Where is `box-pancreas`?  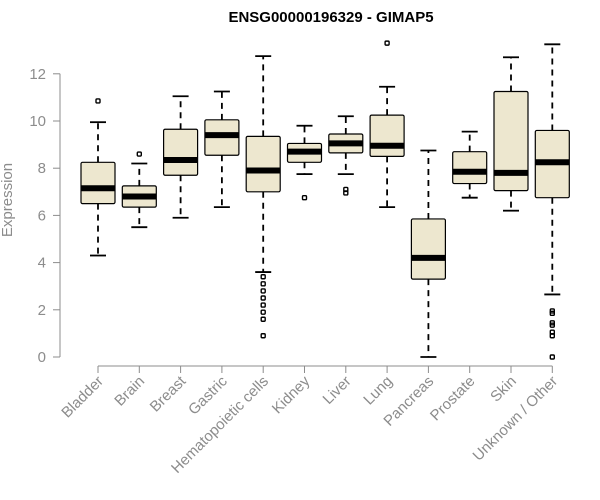
box-pancreas is located at coordinates (428, 253).